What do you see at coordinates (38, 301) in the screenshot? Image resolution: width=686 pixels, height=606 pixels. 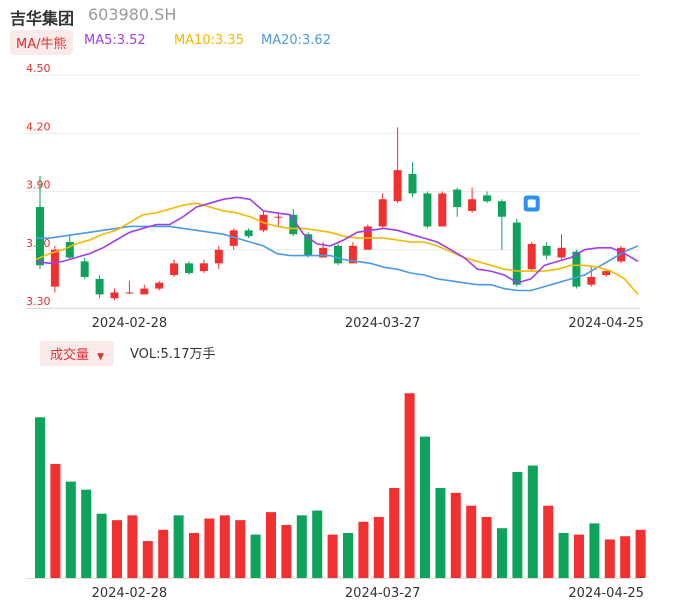 I see `y-tick-label: 3.30` at bounding box center [38, 301].